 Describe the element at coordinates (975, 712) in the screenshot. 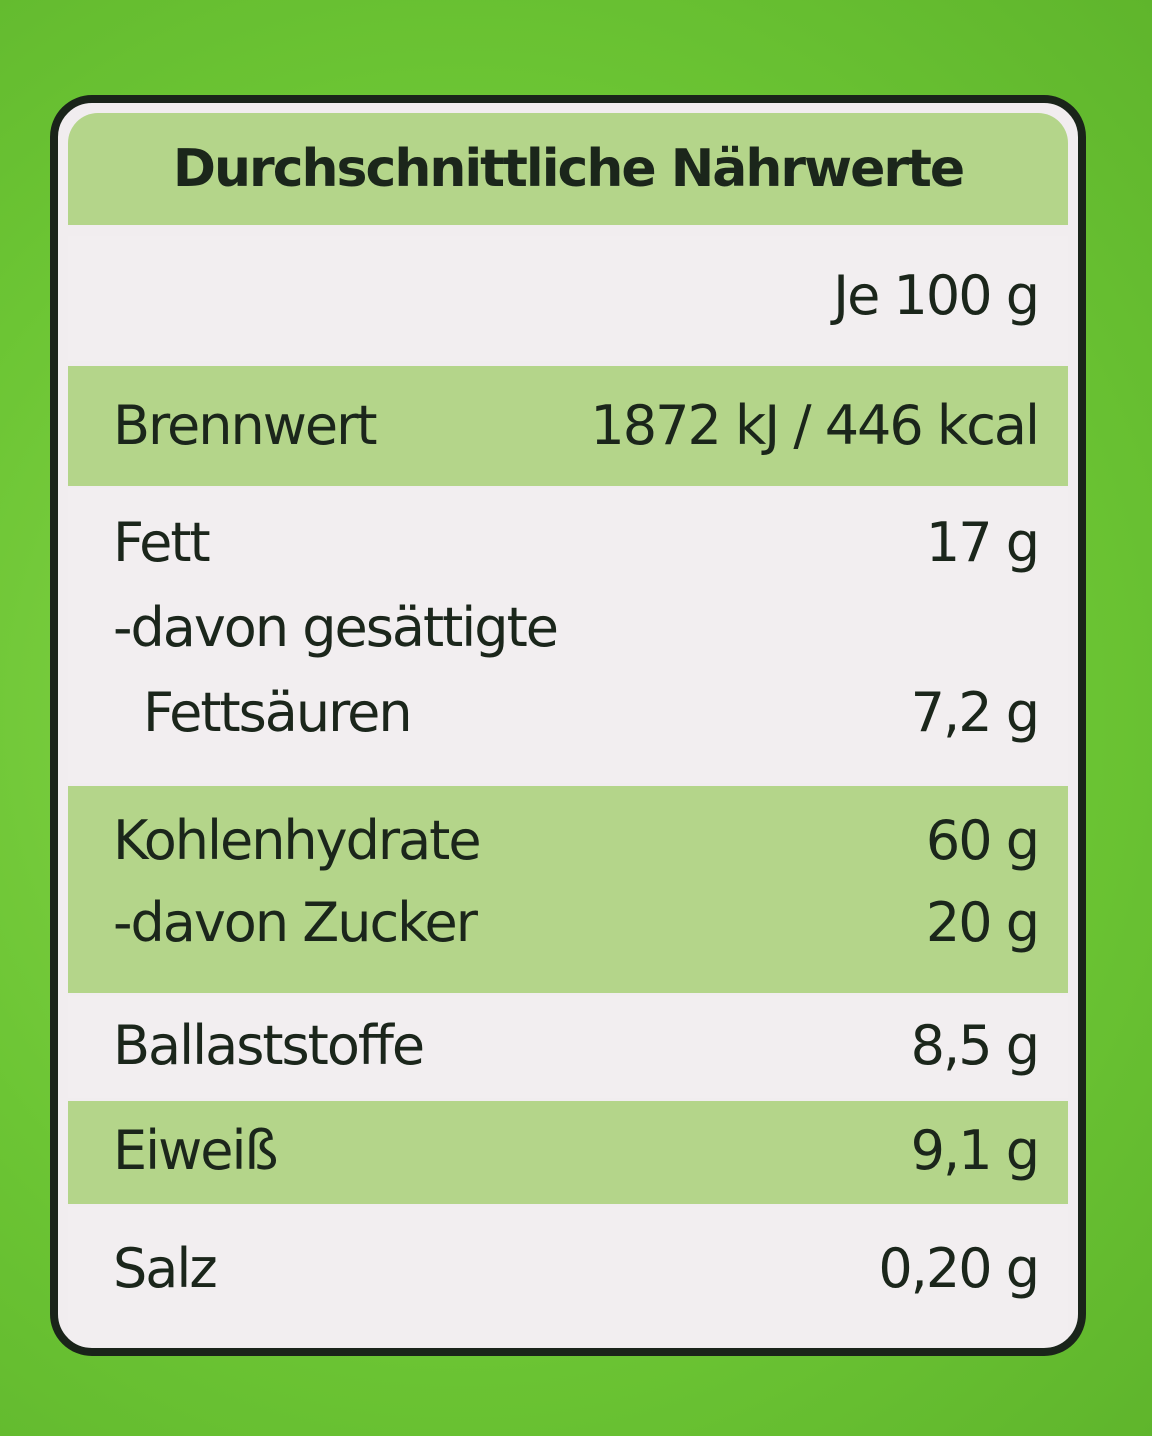

I see `value: 7,2 g` at that location.